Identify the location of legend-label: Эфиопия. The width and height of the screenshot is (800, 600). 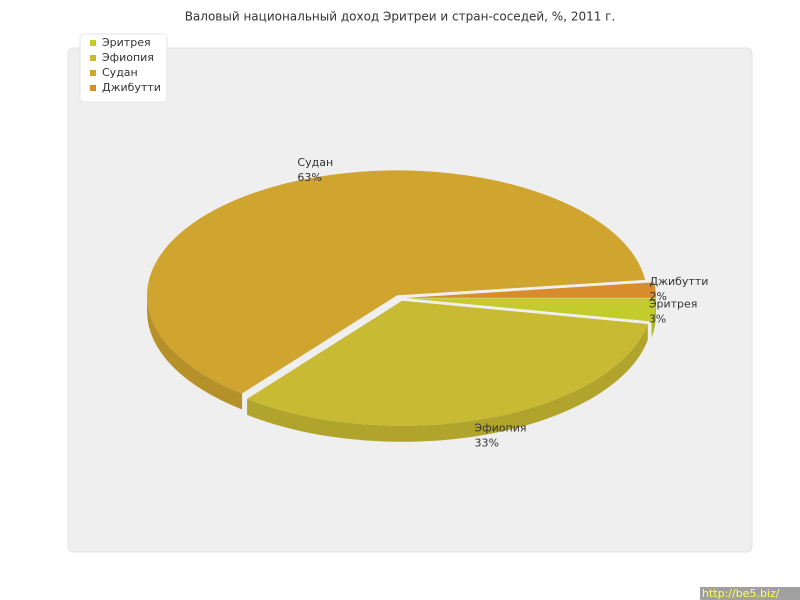
(128, 57).